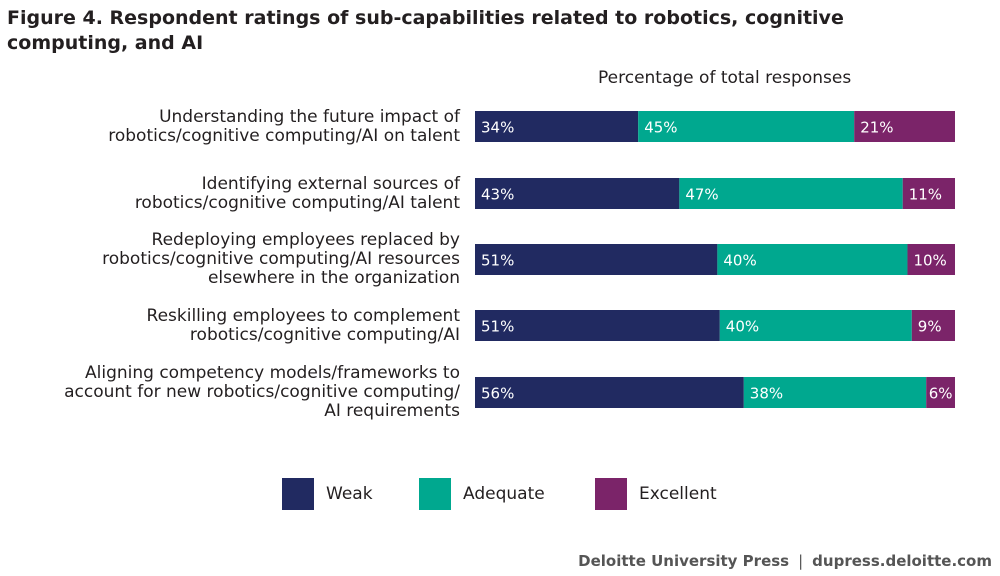 This screenshot has height=576, width=1000. Describe the element at coordinates (333, 278) in the screenshot. I see `category-label-line: elsewhere in the organization` at that location.